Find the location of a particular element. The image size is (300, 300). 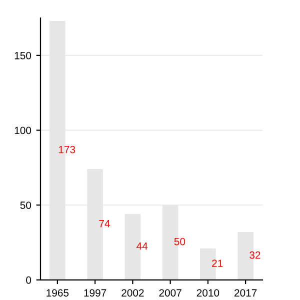

x-tick-label: 2017 is located at coordinates (245, 293).